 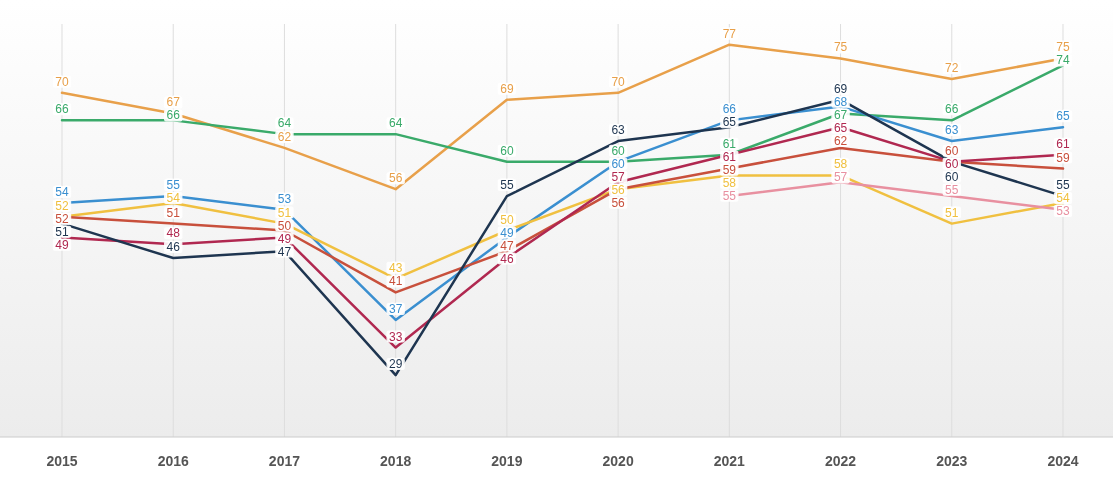 I want to click on x-tick-label: 2015, so click(x=62, y=461).